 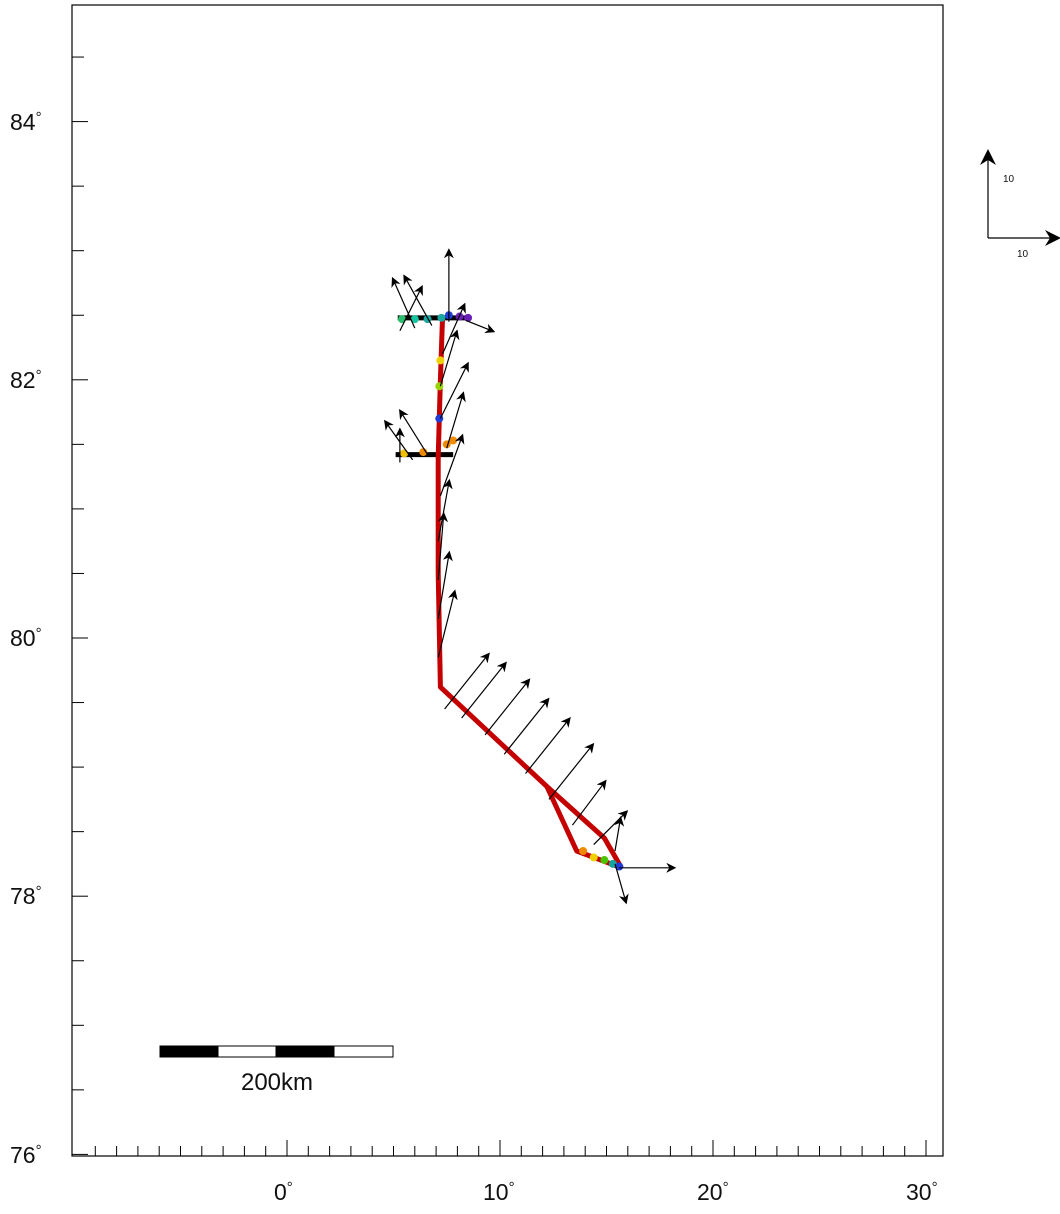 What do you see at coordinates (1009, 179) in the screenshot?
I see `reference-vector-v-label: 10` at bounding box center [1009, 179].